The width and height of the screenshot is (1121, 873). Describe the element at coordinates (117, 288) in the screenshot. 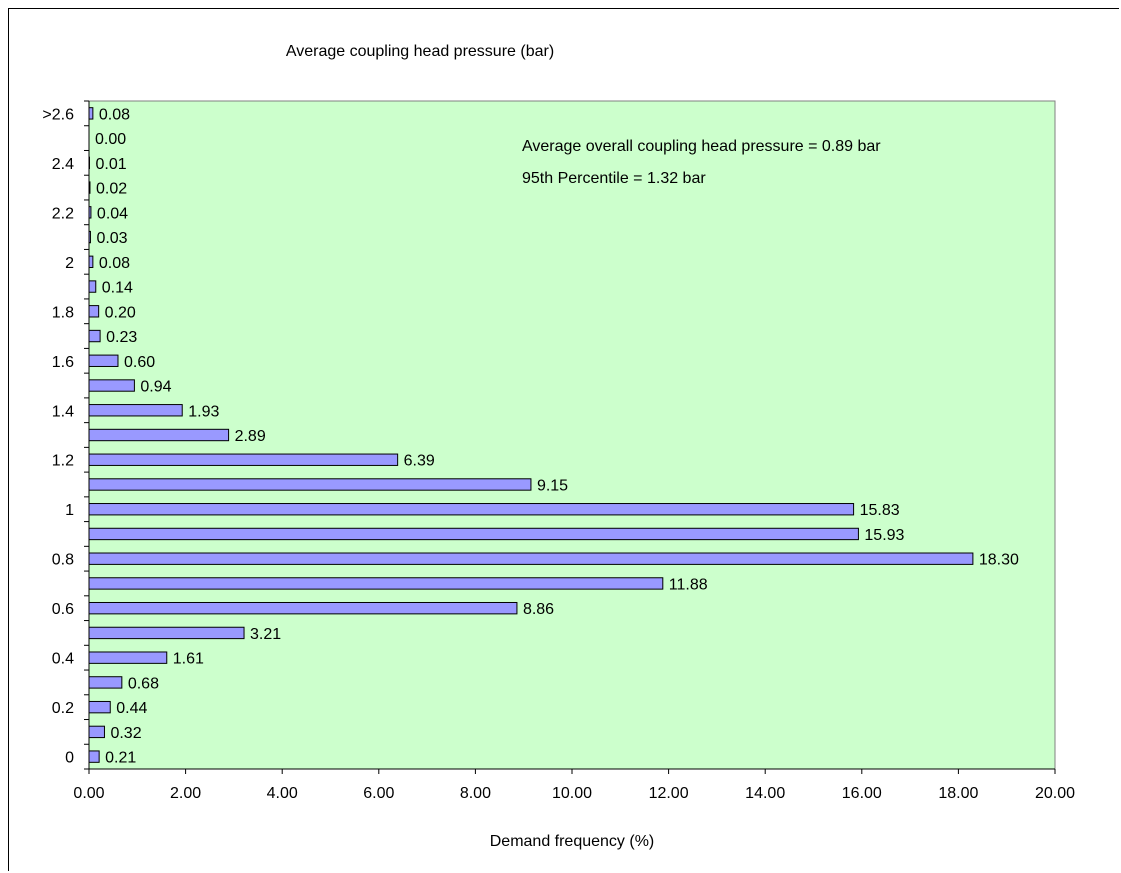

I see `value-label-19: 0.14` at that location.